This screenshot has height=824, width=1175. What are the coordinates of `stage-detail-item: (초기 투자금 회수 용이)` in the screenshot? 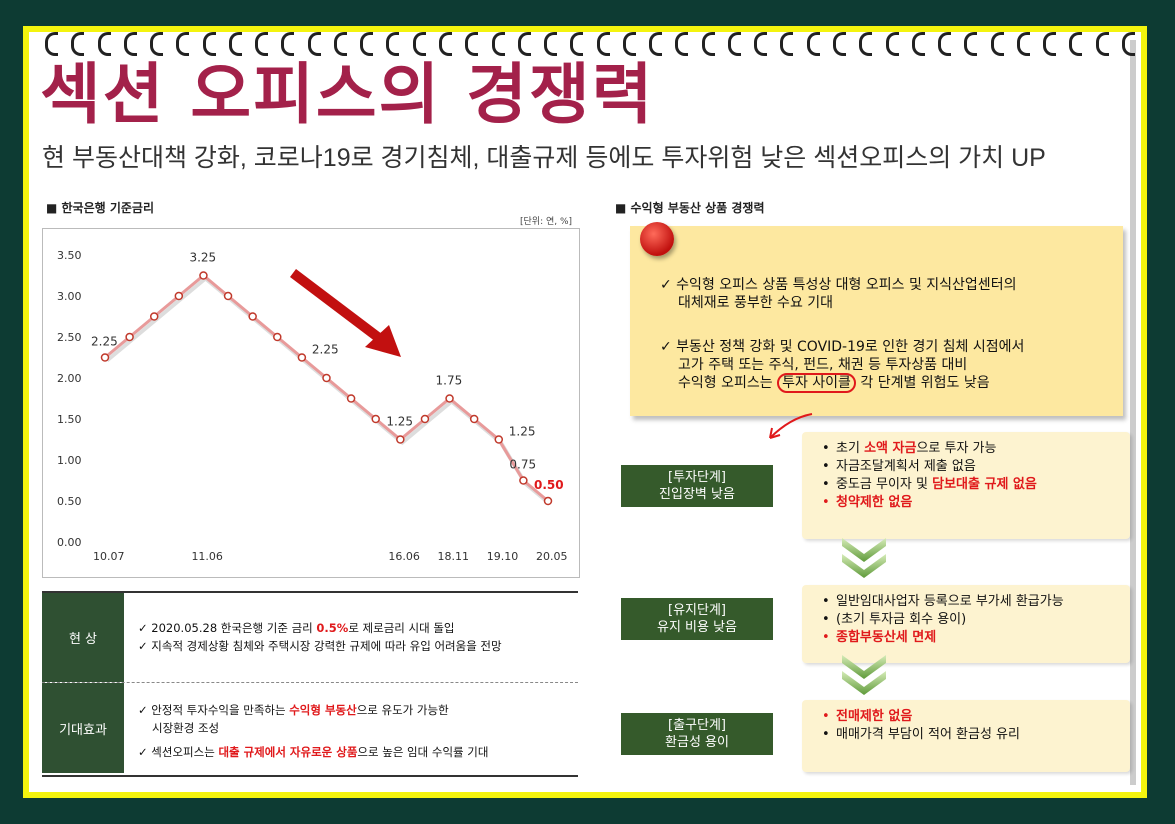 It's located at (976, 620).